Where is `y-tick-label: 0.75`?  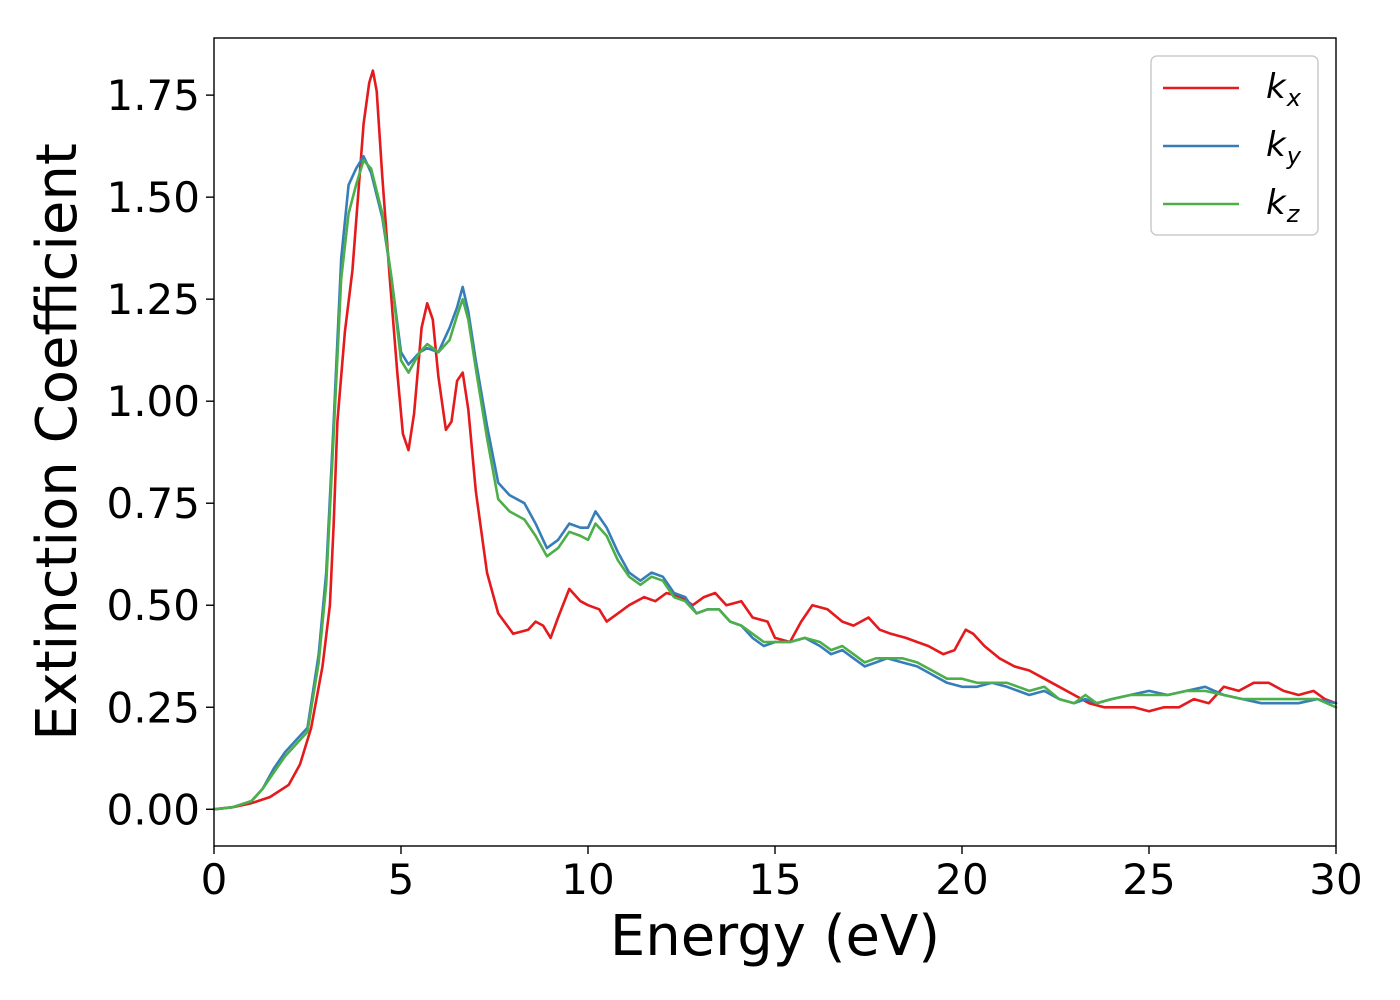 y-tick-label: 0.75 is located at coordinates (153, 503).